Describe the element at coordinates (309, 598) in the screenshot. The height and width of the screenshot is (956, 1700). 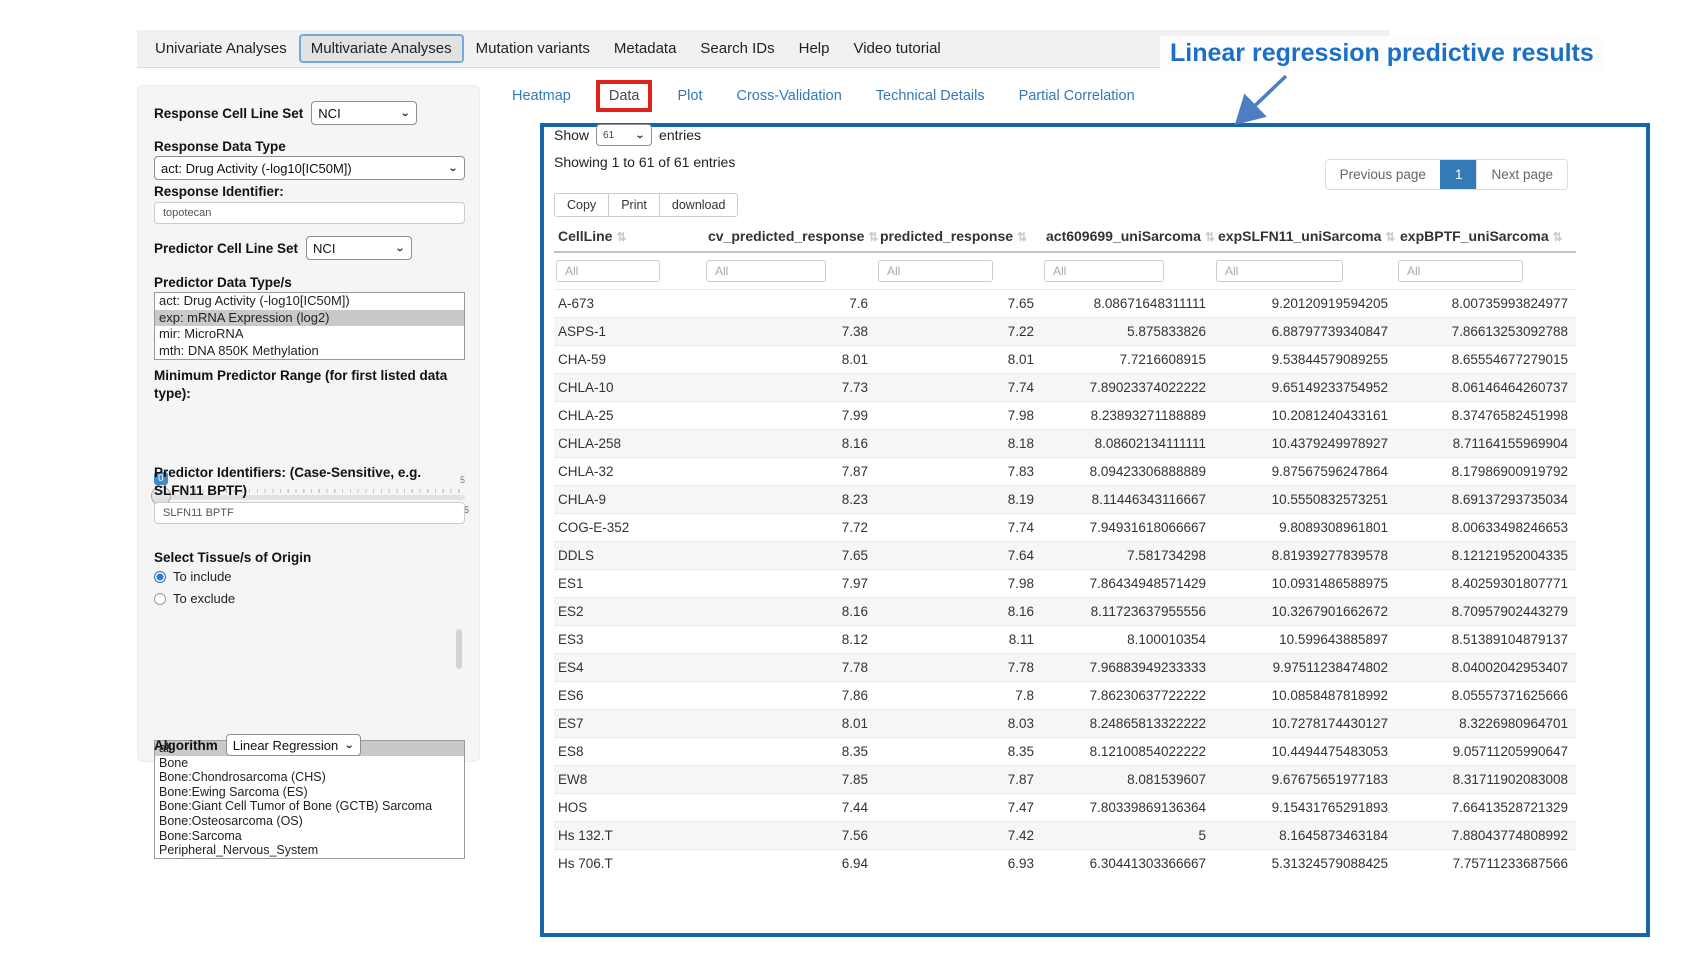
I see `radio-option: To exclude` at that location.